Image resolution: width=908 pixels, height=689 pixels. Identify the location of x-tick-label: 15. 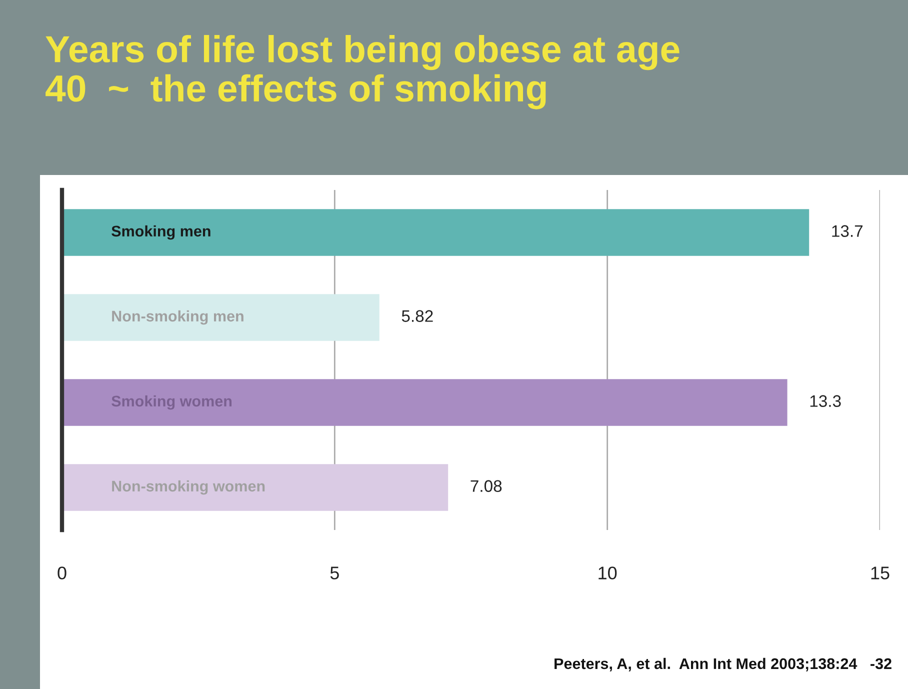
(880, 573).